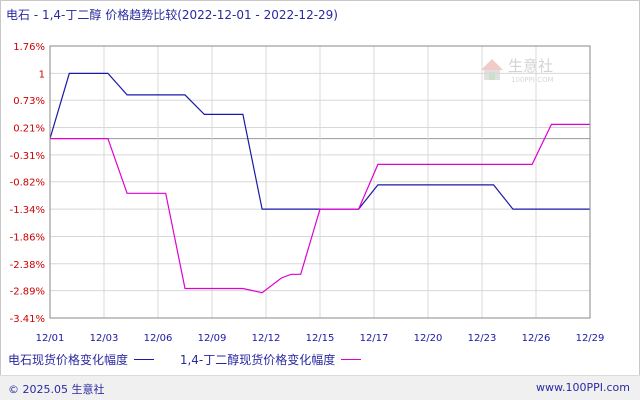 The height and width of the screenshot is (400, 640). Describe the element at coordinates (29, 129) in the screenshot. I see `y-tick-label: 0.21%` at that location.